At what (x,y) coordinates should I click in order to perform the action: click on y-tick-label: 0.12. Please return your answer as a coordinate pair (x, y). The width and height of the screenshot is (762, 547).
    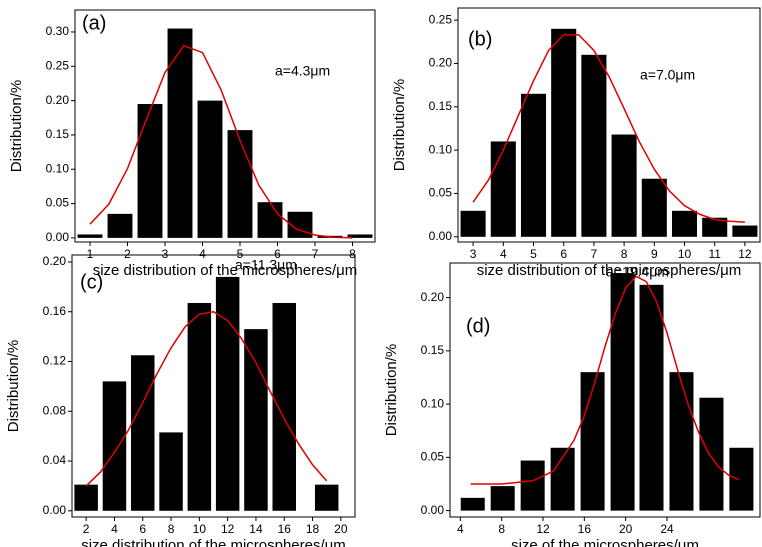
    Looking at the image, I should click on (55, 361).